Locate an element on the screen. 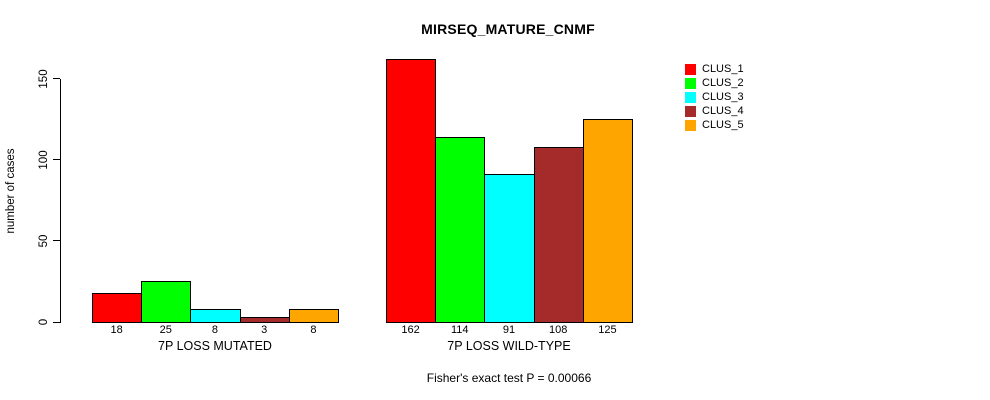 Image resolution: width=990 pixels, height=400 pixels. y-axis-tick-label: 100 is located at coordinates (44, 160).